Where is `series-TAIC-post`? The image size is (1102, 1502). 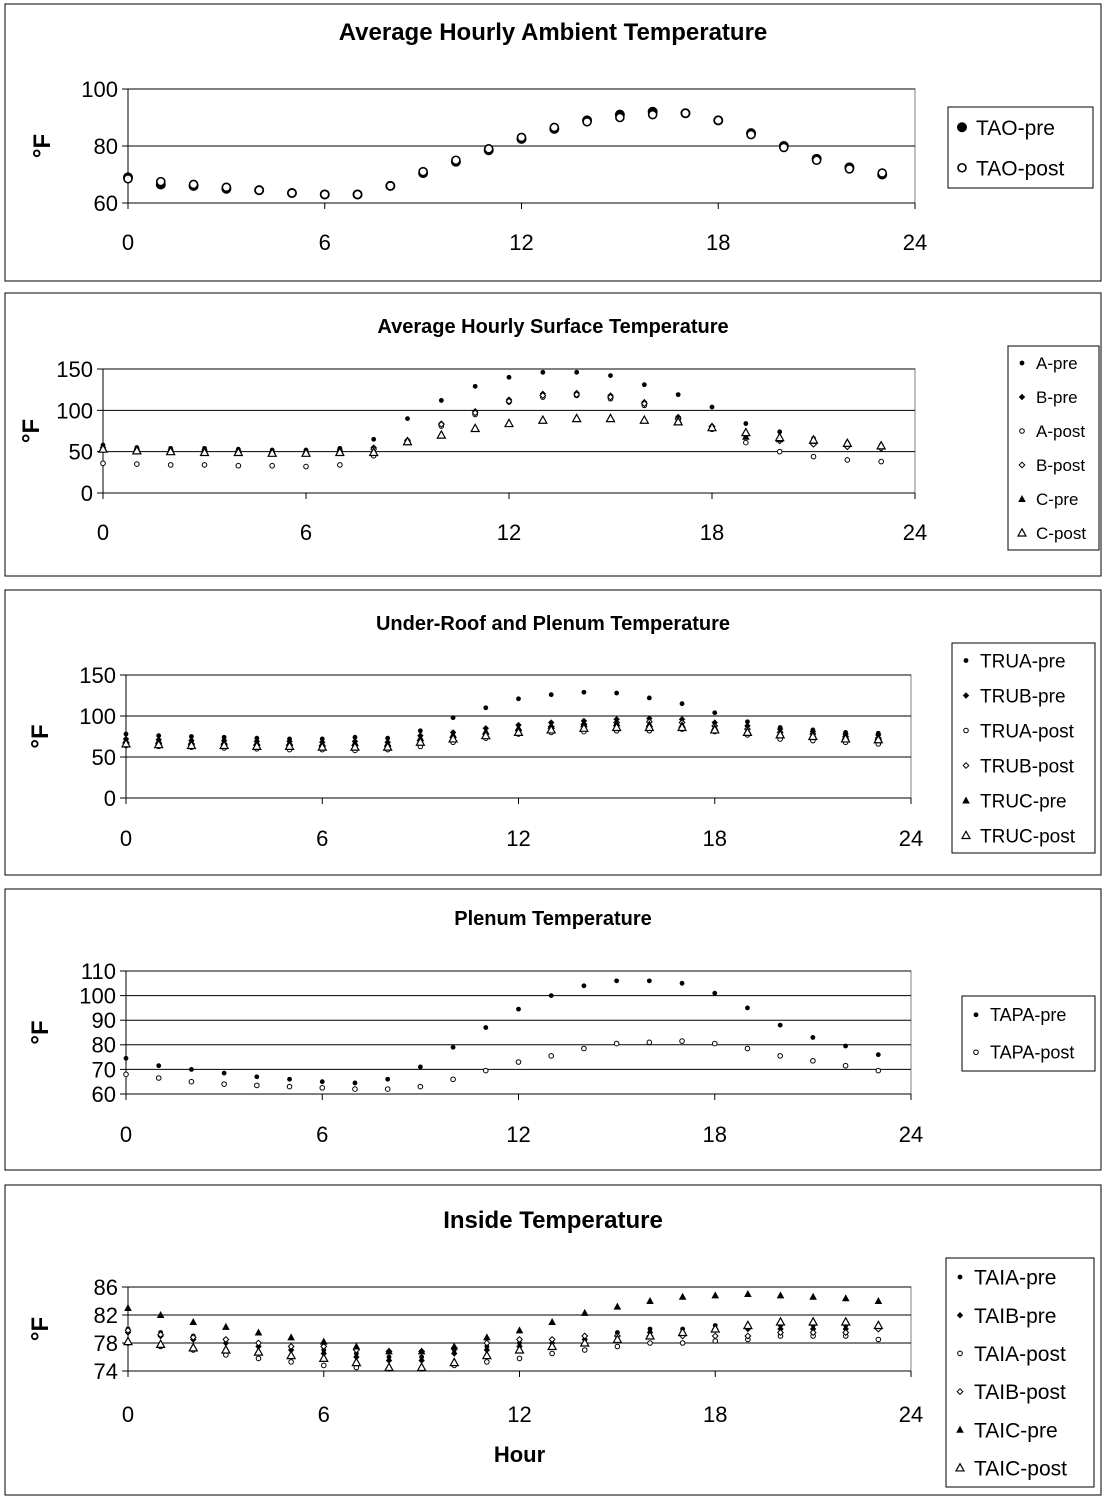
series-TAIC-post is located at coordinates (503, 1344).